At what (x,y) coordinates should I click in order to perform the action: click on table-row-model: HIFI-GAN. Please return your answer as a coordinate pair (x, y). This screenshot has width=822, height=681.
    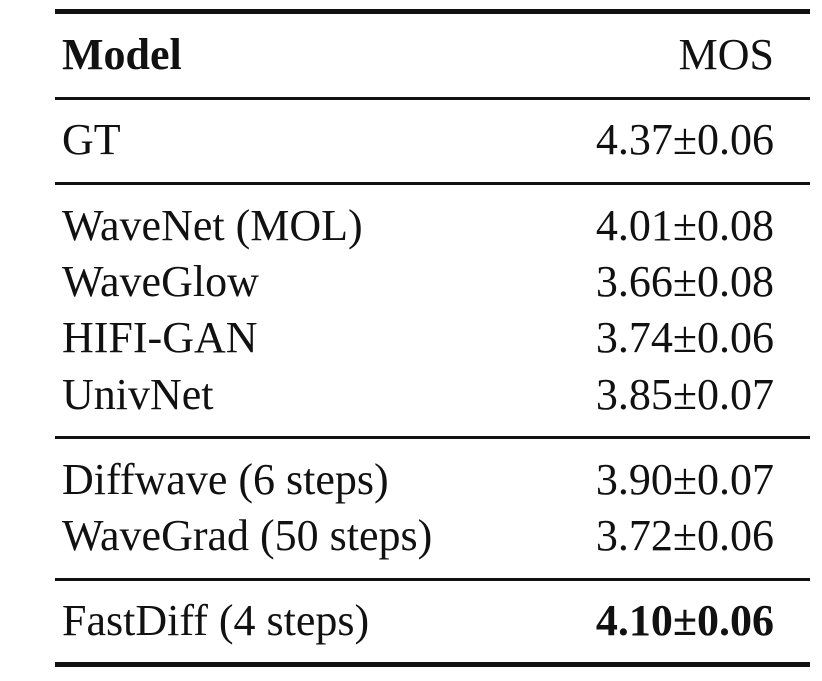
    Looking at the image, I should click on (160, 337).